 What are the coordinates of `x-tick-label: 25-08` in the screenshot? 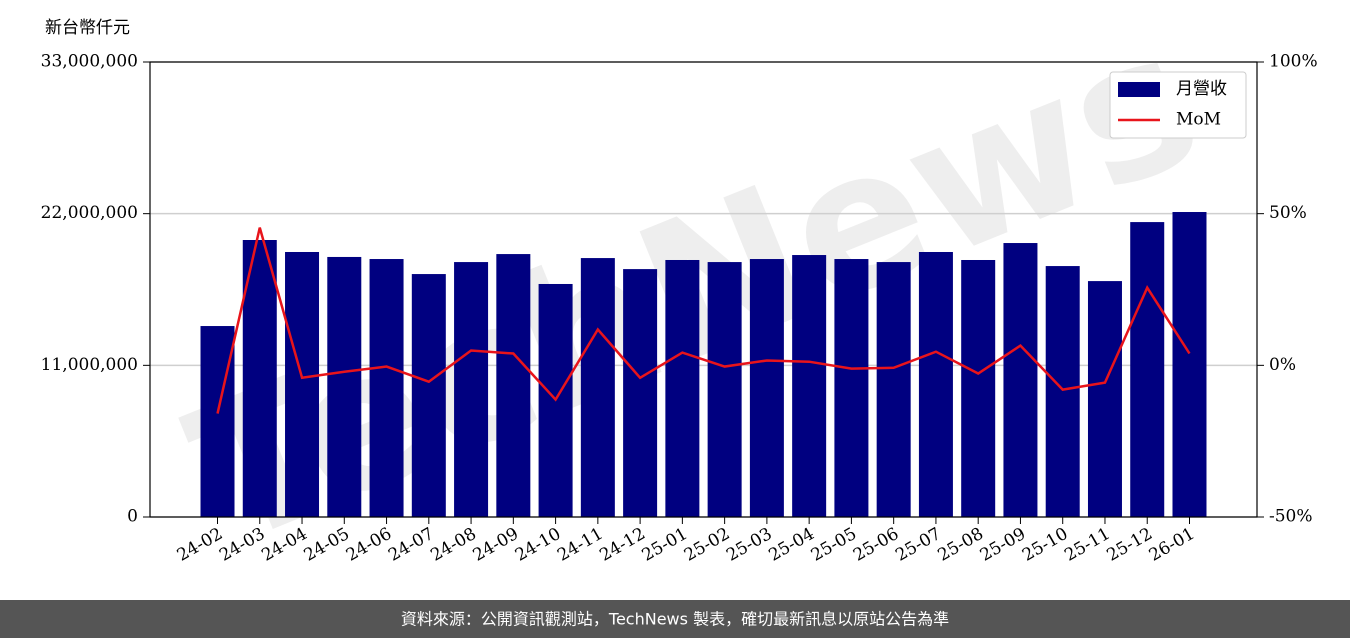 It's located at (960, 545).